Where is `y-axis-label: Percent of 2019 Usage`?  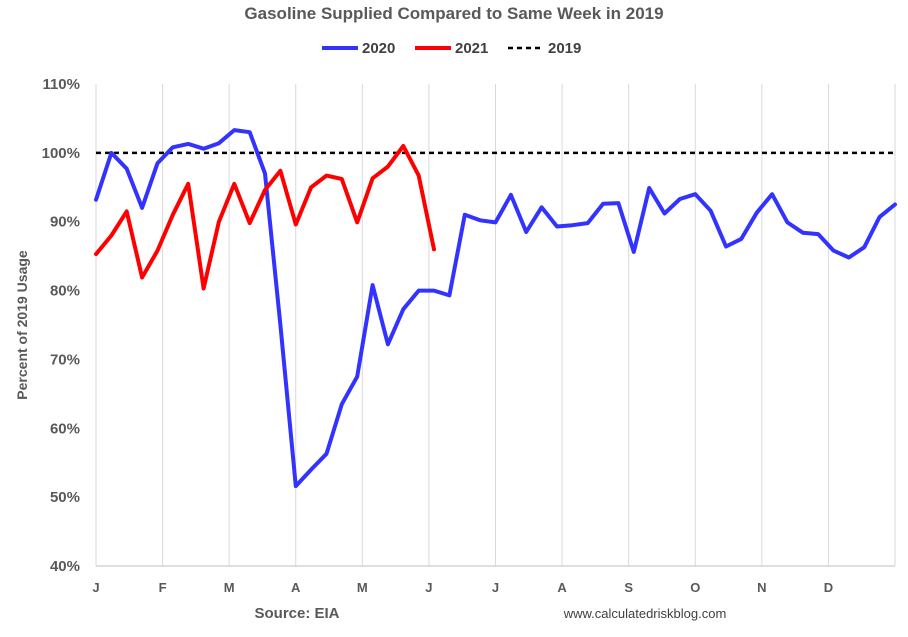
y-axis-label: Percent of 2019 Usage is located at coordinates (22, 325).